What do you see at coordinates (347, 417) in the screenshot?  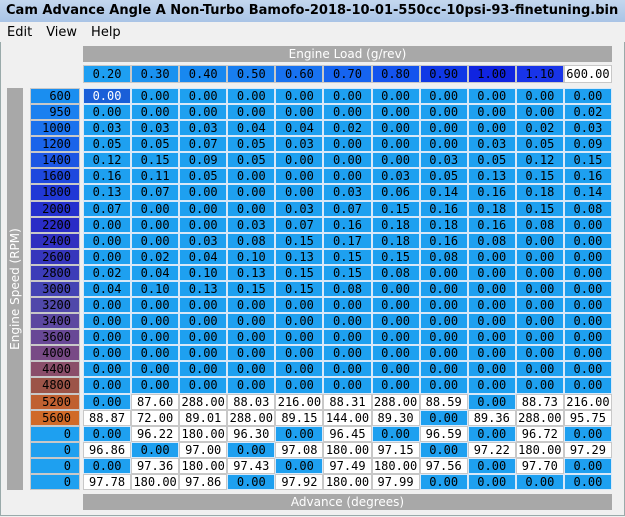 I see `table-cell: 144.00` at bounding box center [347, 417].